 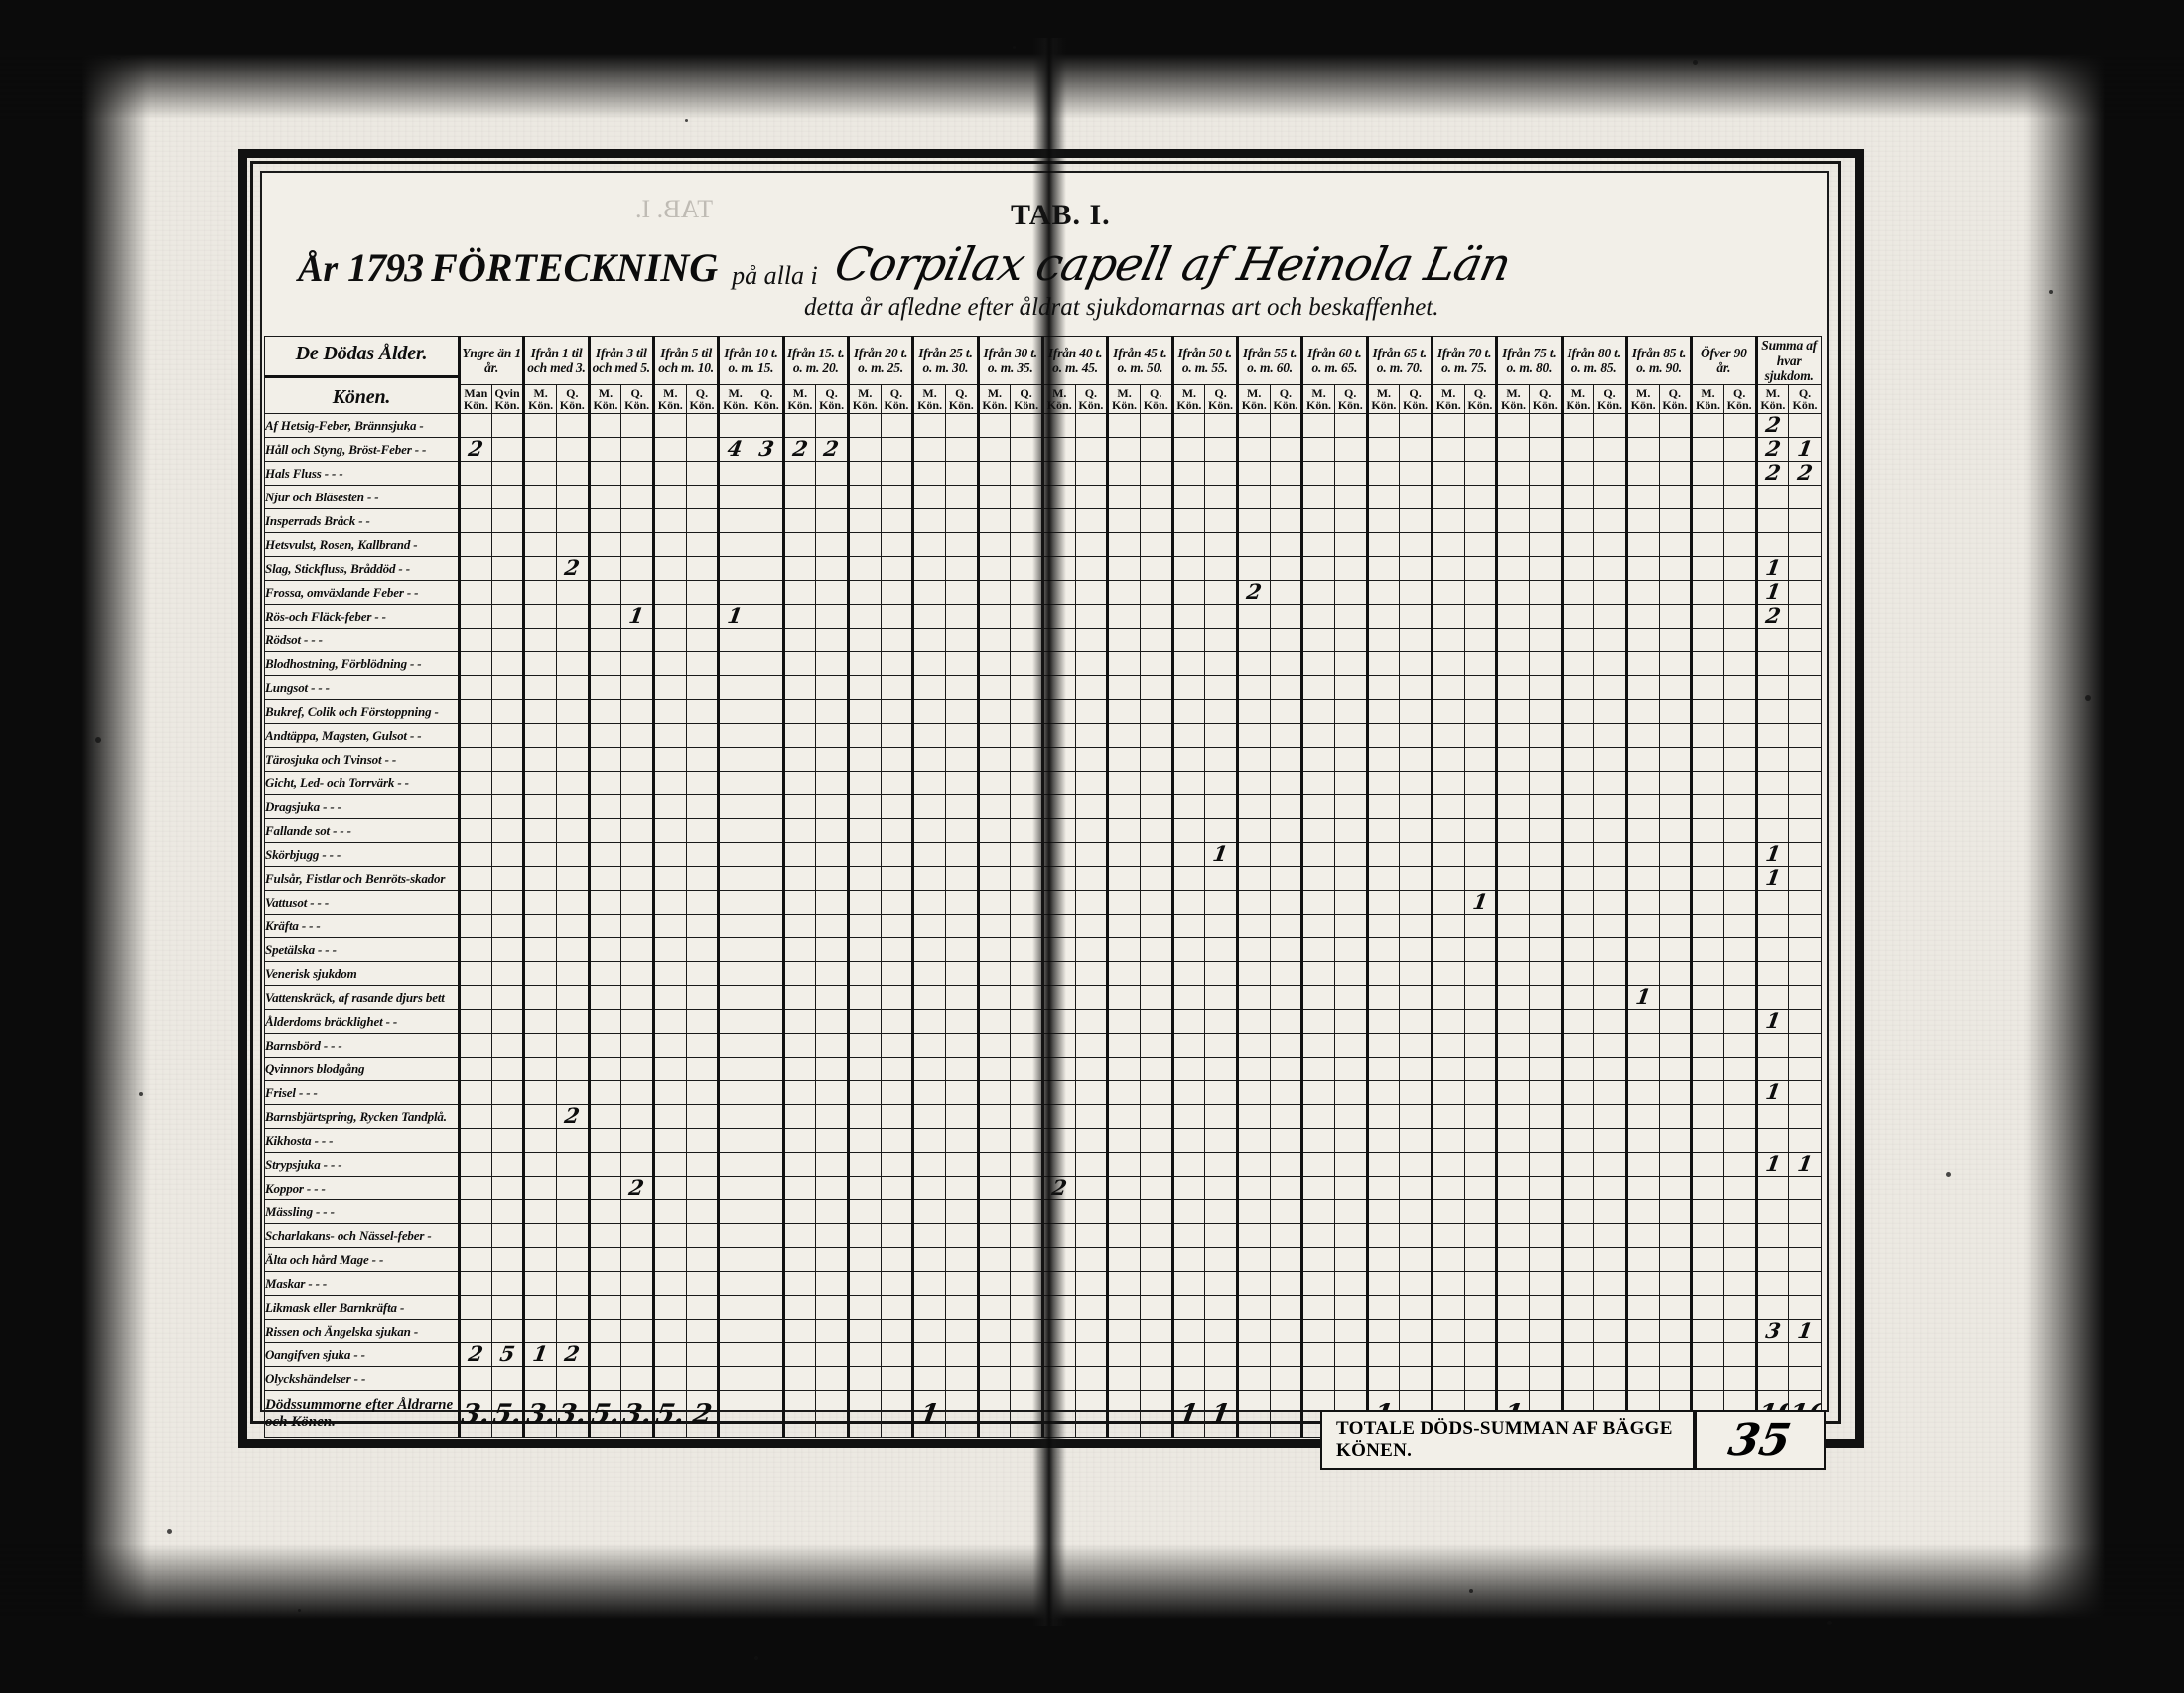 What do you see at coordinates (1043, 949) in the screenshot?
I see `table-row: Spetälska - - -` at bounding box center [1043, 949].